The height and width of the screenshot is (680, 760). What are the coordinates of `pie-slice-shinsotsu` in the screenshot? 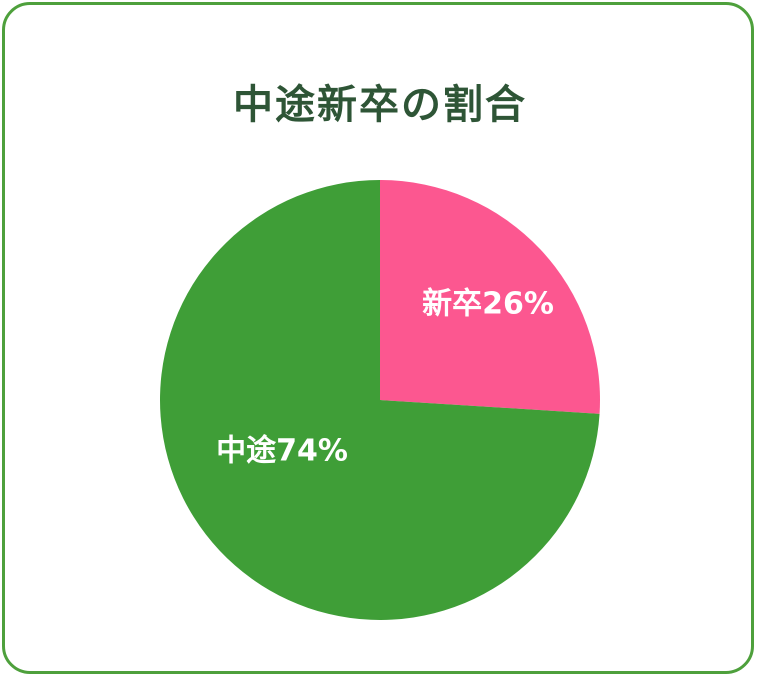 It's located at (490, 297).